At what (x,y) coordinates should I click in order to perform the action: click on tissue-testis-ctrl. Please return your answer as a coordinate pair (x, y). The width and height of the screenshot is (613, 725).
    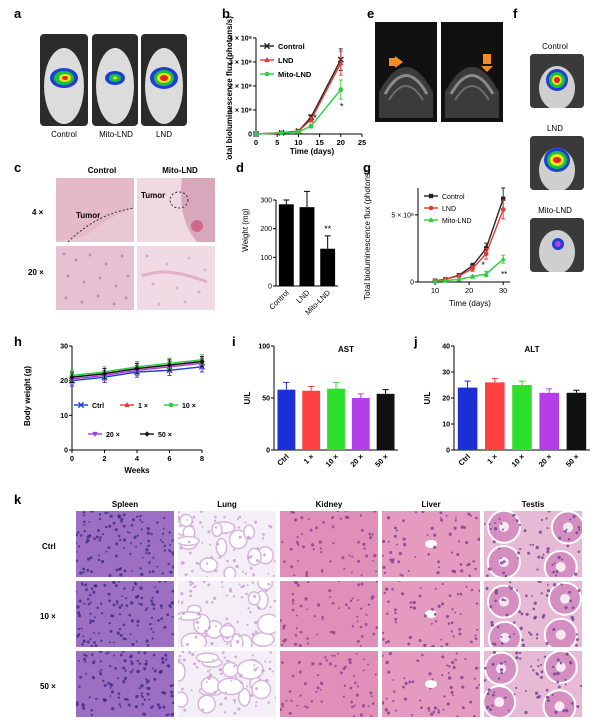
    Looking at the image, I should click on (533, 544).